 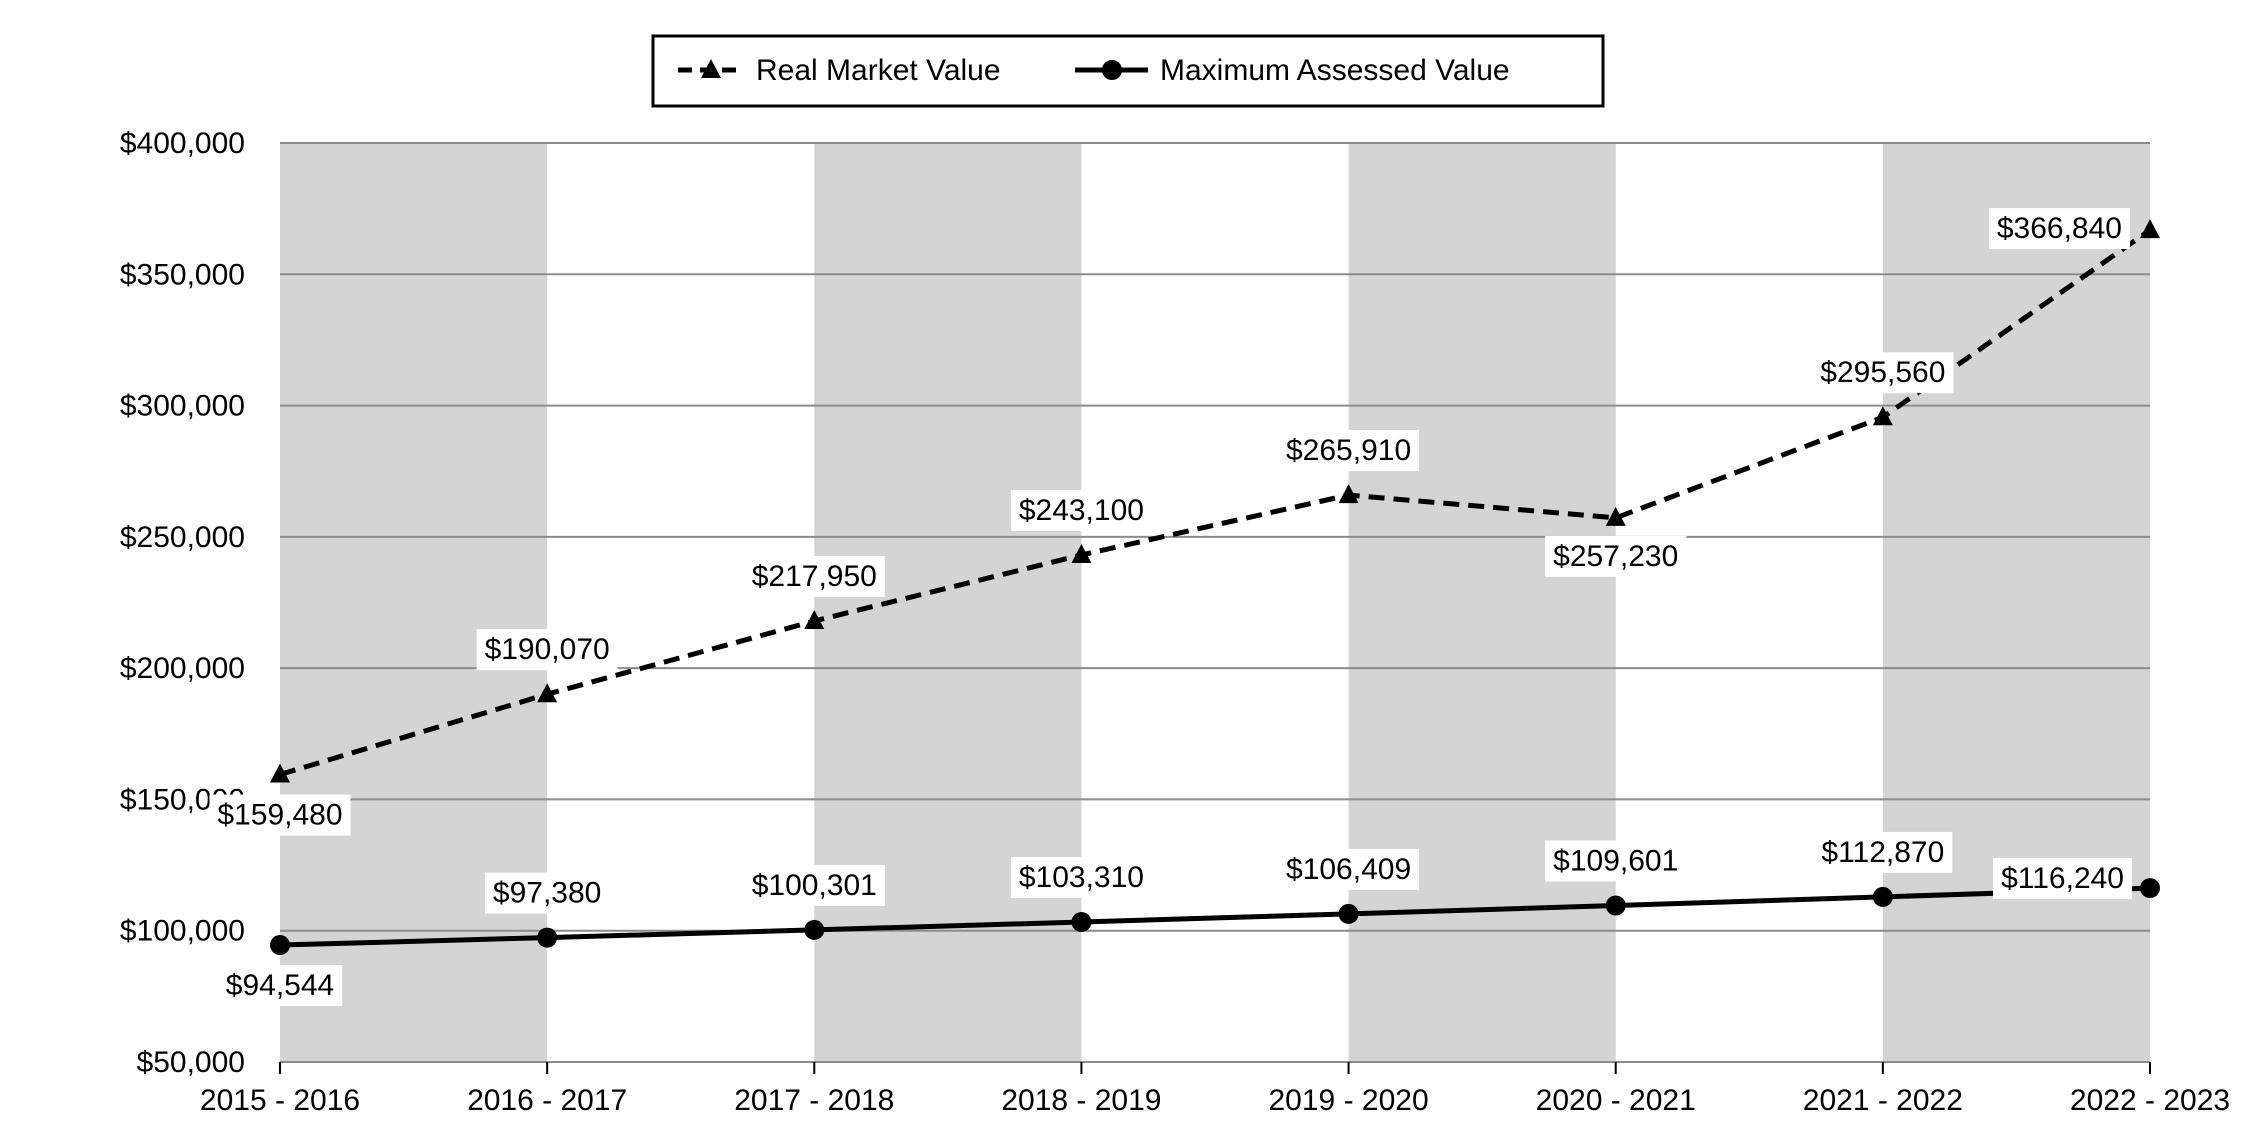 I want to click on maximum-assessed-value-line, so click(x=1215, y=916).